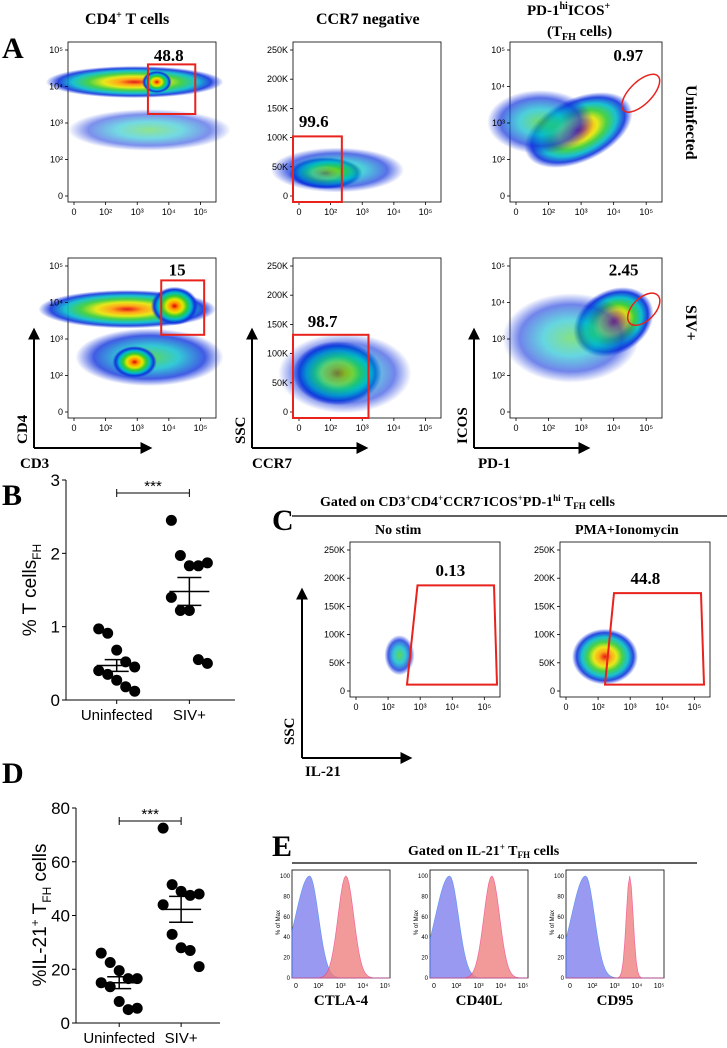  I want to click on gate-percentage: 0.97, so click(628, 55).